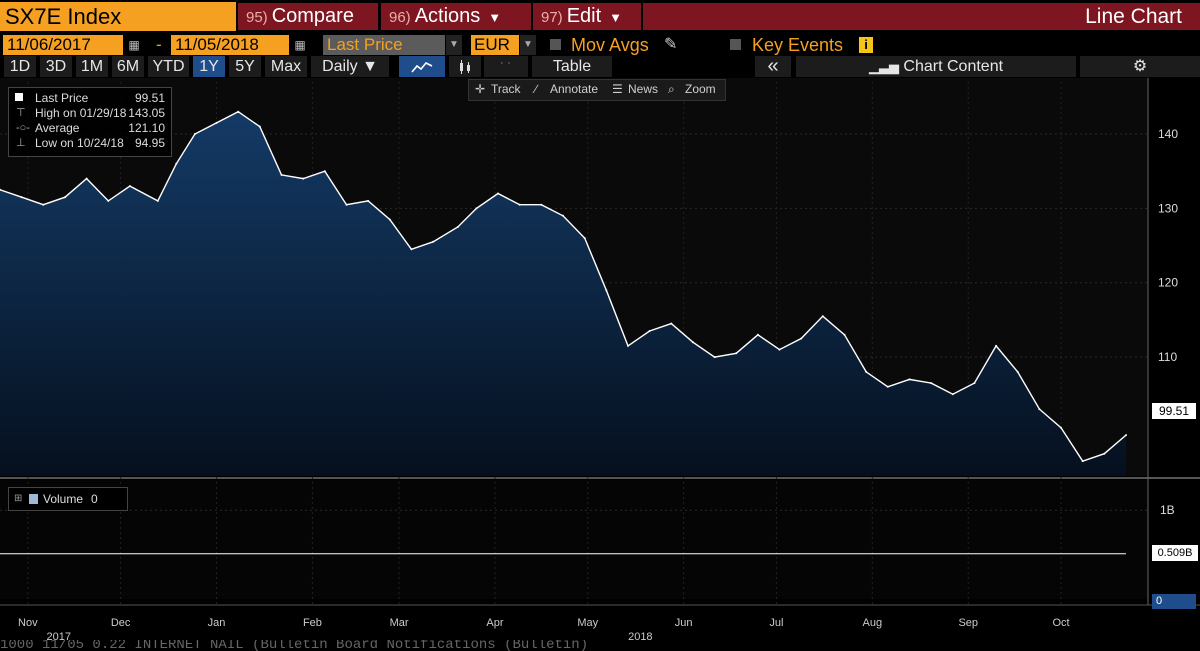 This screenshot has height=651, width=1200. Describe the element at coordinates (63, 45) in the screenshot. I see `start-date-field: 11/06/2017` at that location.